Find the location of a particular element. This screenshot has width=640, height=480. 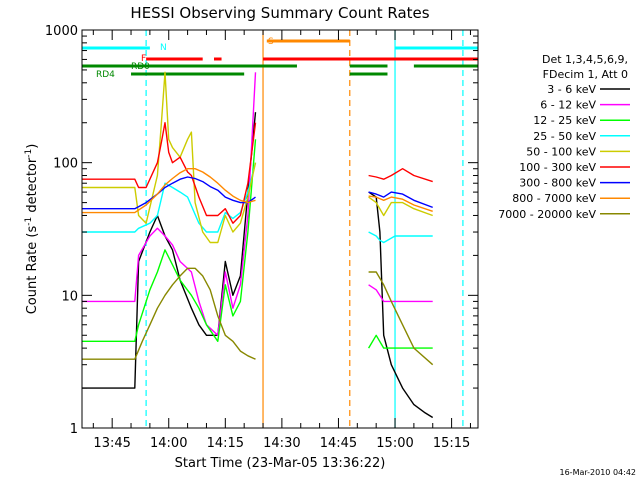

y-axis-label: Count Rate (s-1 detector-1) is located at coordinates (32, 229).